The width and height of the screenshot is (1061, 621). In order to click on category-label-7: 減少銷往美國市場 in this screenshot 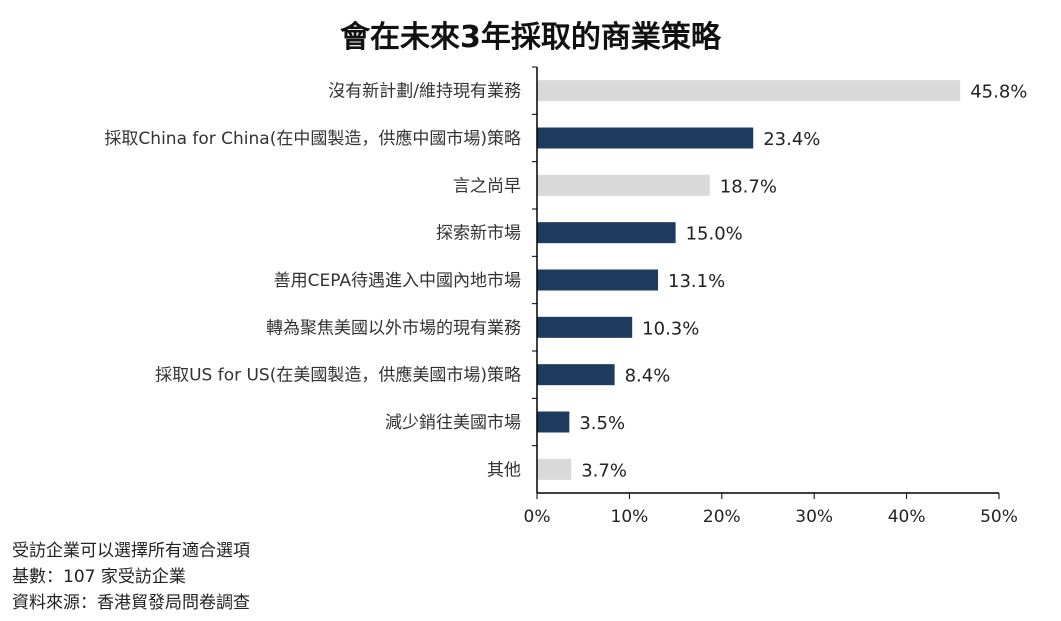, I will do `click(453, 423)`.